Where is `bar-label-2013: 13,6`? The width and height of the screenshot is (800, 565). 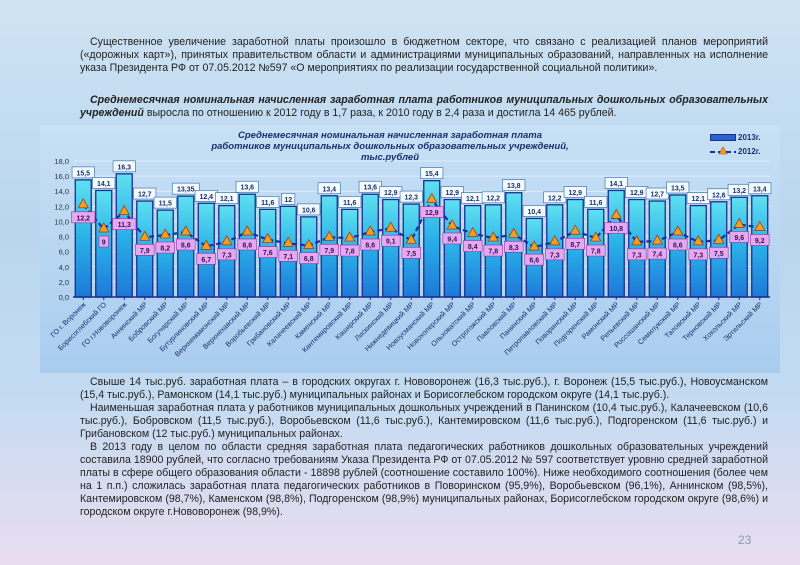 bar-label-2013: 13,6 is located at coordinates (247, 188).